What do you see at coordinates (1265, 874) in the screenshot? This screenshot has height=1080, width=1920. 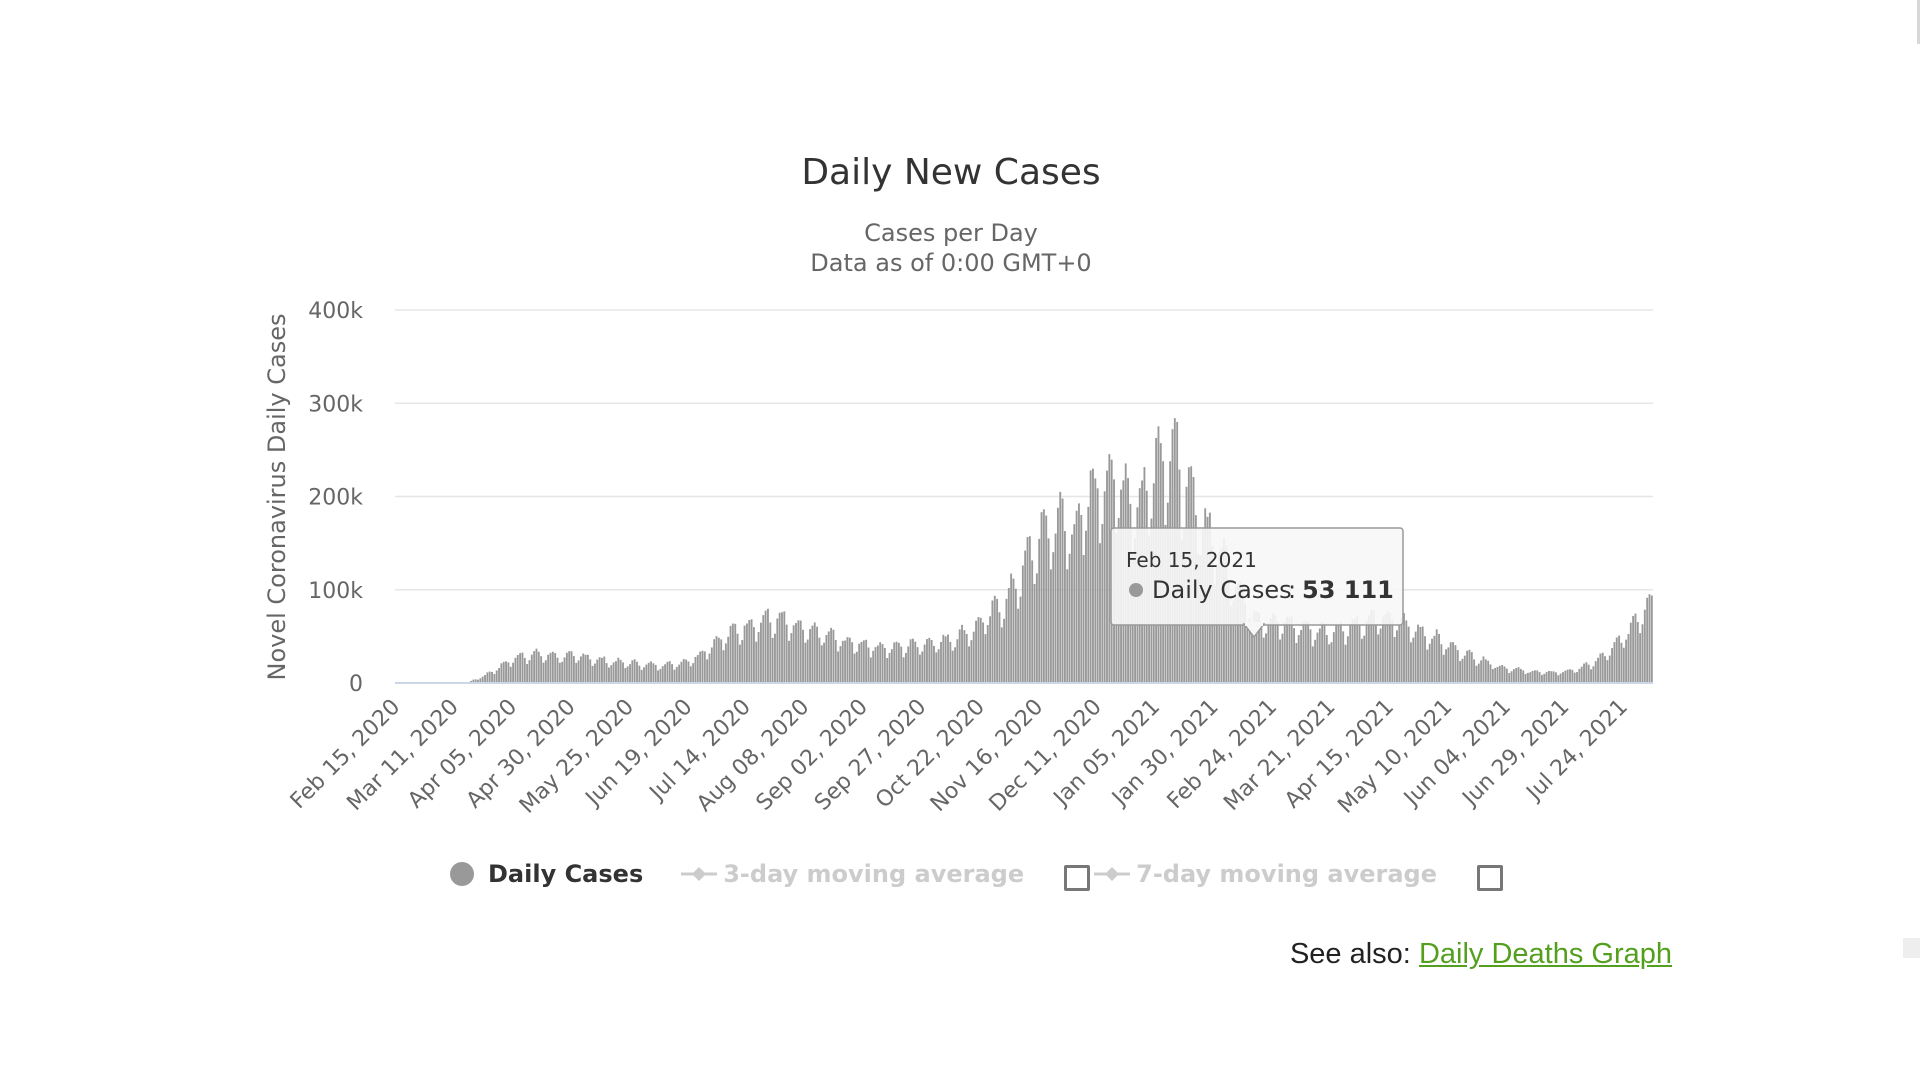 I see `legend-item-7-day-average: 7-day moving average` at bounding box center [1265, 874].